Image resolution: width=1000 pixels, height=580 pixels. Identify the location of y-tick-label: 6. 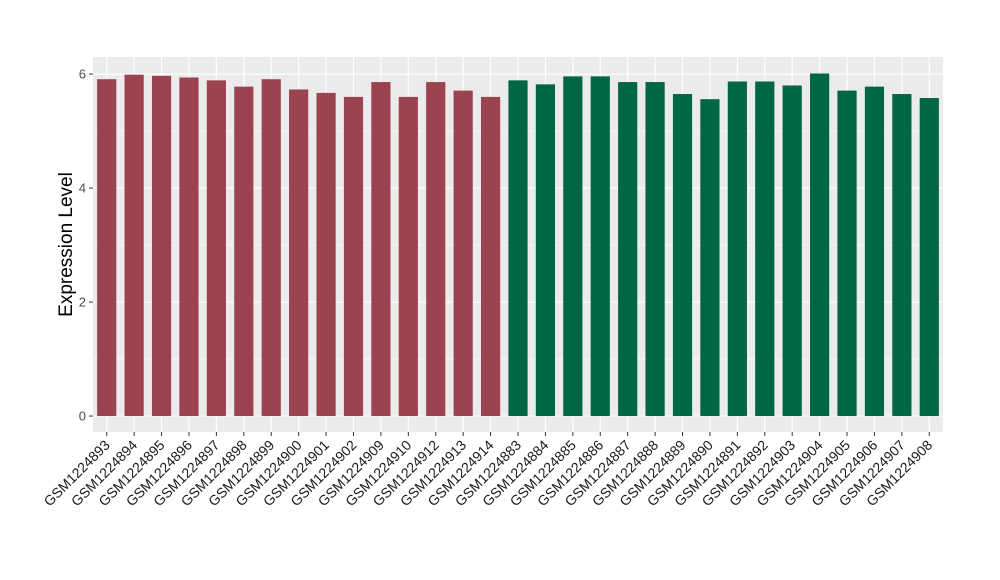
(82, 74).